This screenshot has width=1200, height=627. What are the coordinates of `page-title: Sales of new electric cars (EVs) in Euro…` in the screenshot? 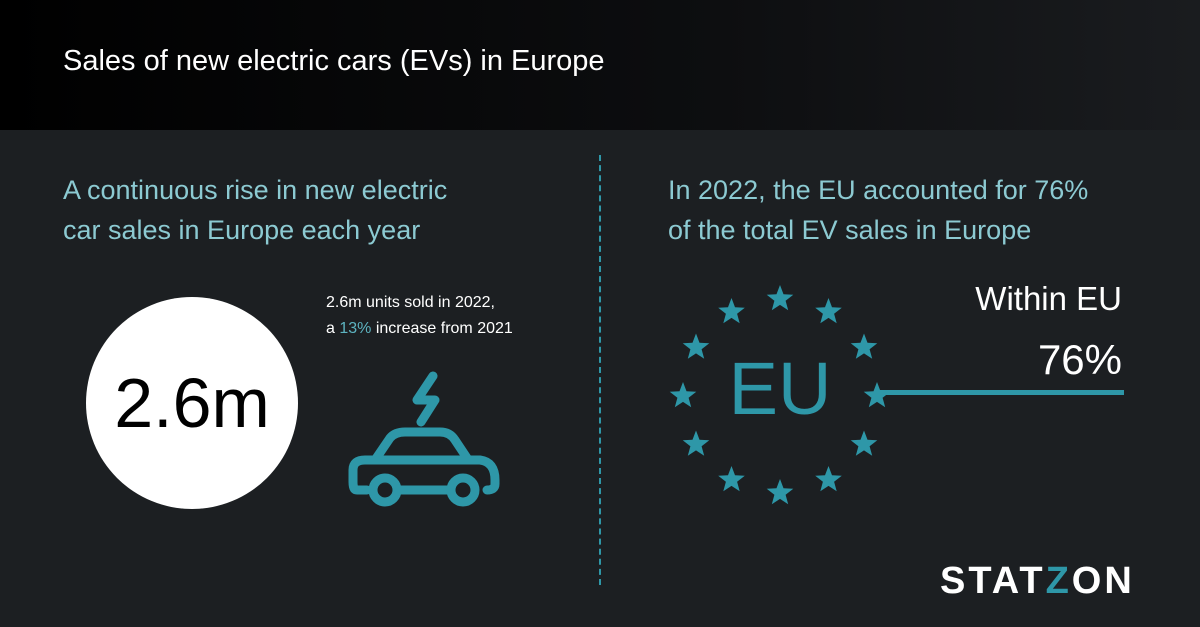 It's located at (334, 61).